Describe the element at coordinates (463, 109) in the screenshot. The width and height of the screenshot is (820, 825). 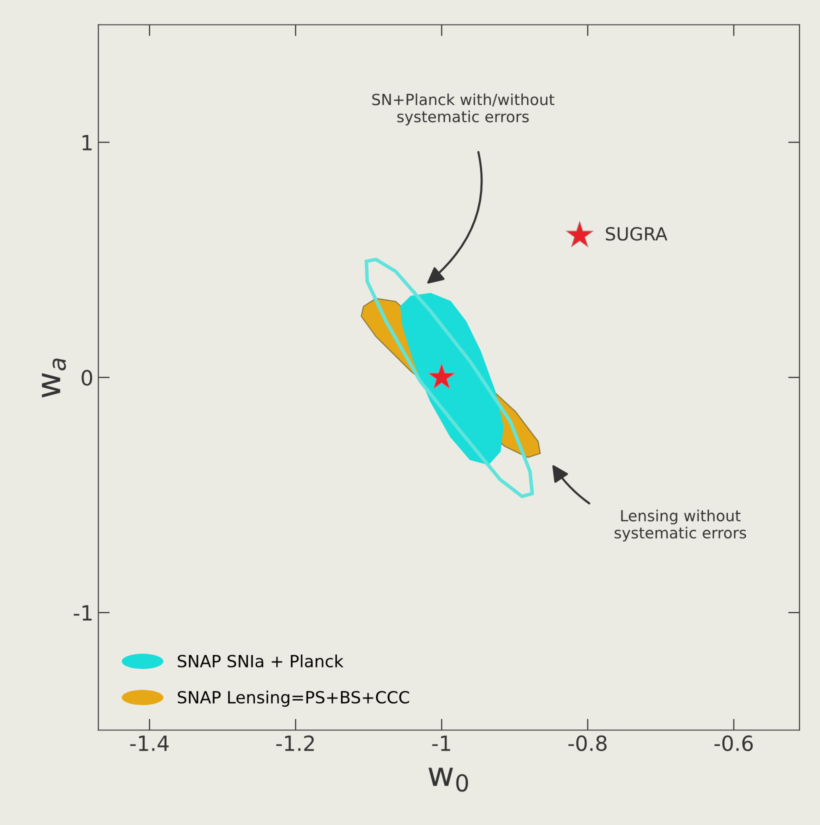
I see `annotation: SN+Planck with/without systematic errors` at that location.